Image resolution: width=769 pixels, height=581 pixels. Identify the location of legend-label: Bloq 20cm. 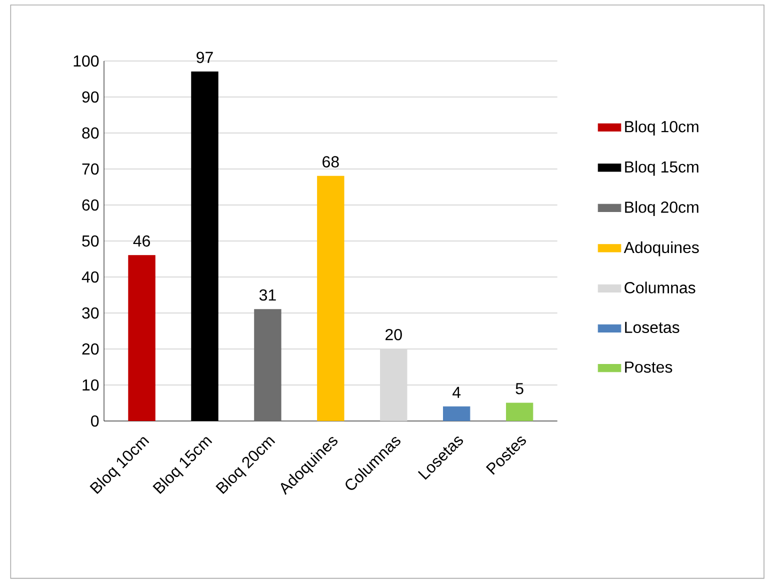
(661, 208).